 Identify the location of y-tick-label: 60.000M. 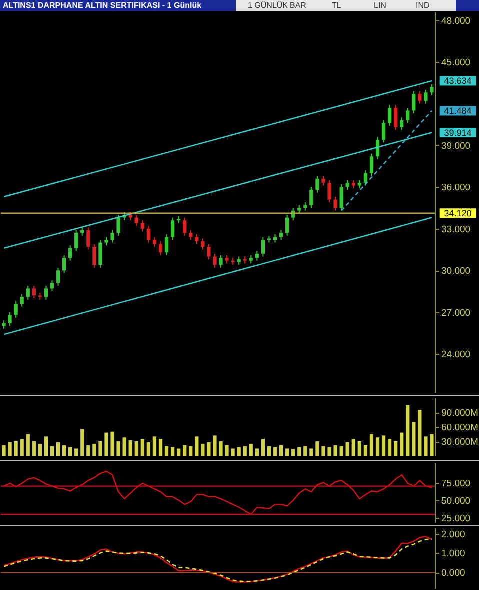
(460, 428).